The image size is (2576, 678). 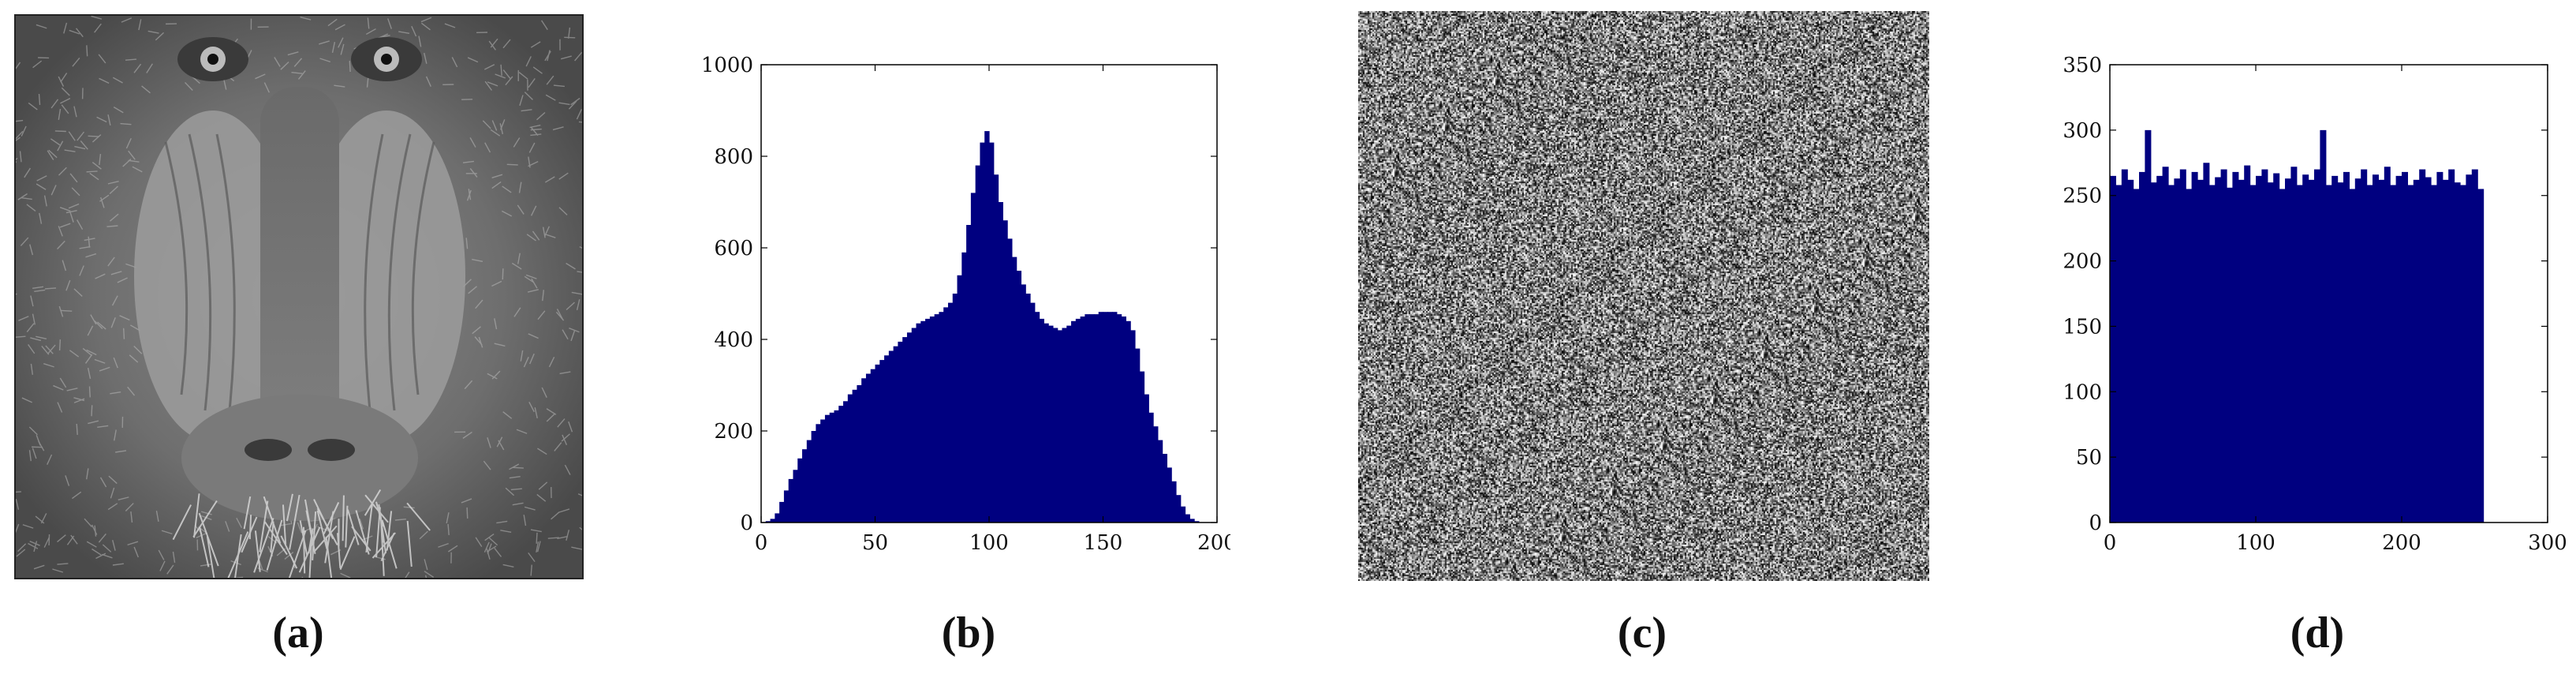 I want to click on hist-d-axes-frame, so click(x=2328, y=293).